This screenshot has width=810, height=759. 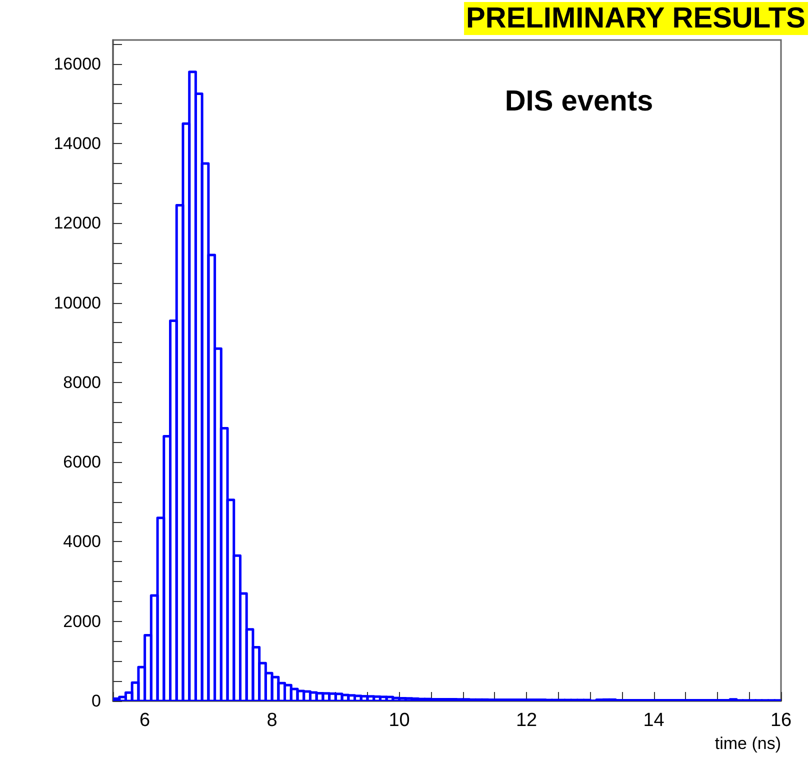 I want to click on x-tick-label: 12, so click(x=527, y=720).